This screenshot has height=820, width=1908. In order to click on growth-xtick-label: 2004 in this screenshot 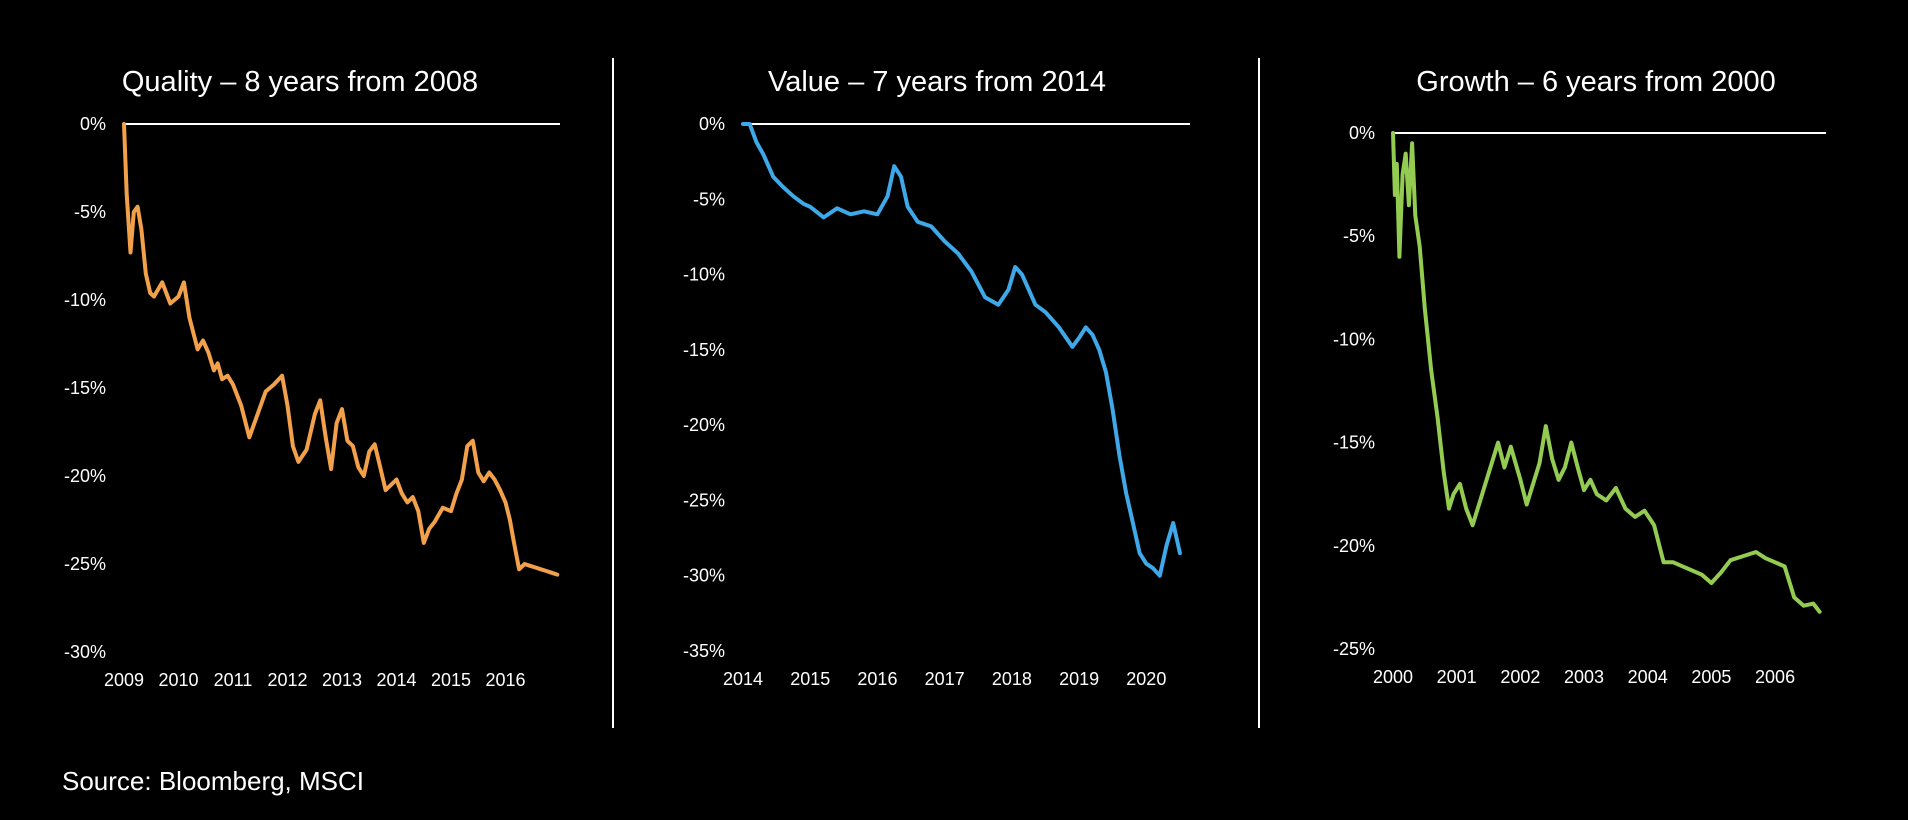, I will do `click(1648, 677)`.